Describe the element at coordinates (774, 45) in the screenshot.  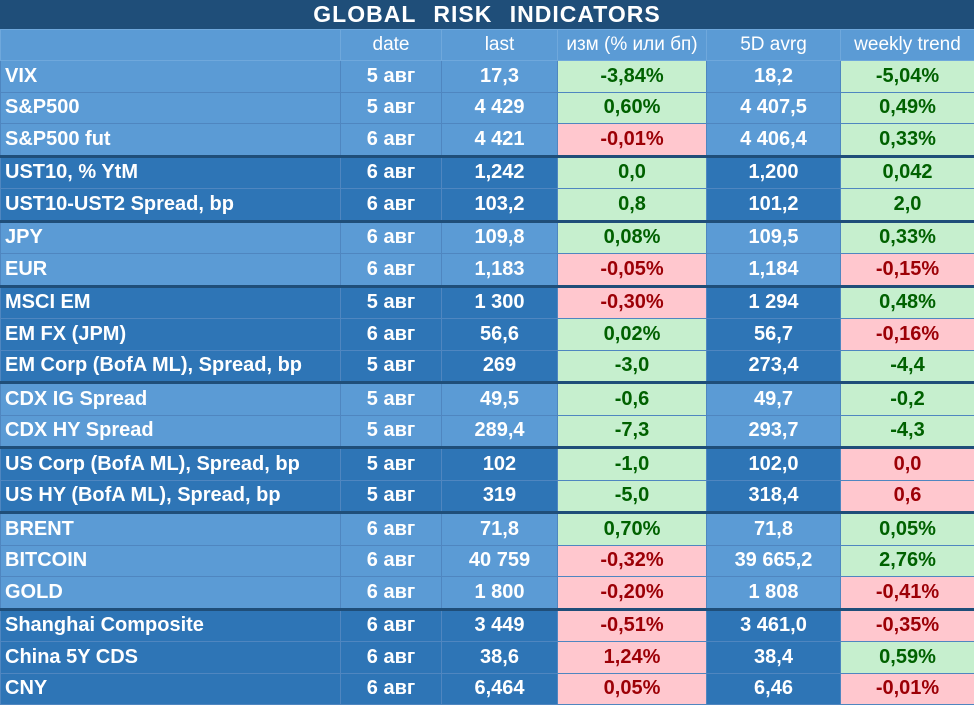
I see `header-5d-avg: 5D avrg` at that location.